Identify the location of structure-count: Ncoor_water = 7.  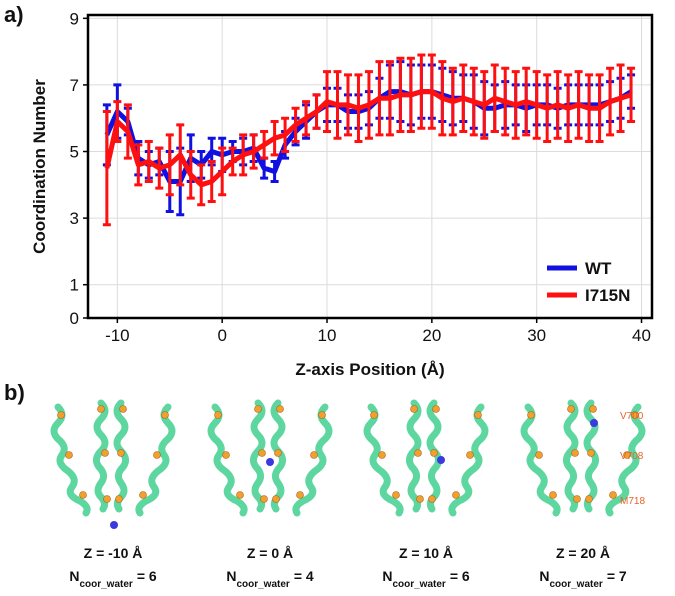
(583, 579).